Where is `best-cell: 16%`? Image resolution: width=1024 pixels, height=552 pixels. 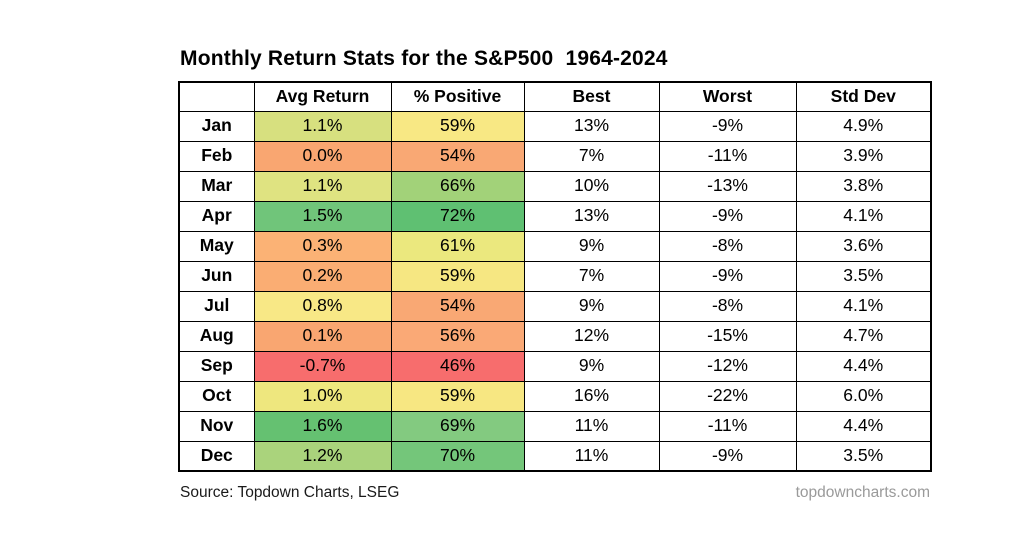 best-cell: 16% is located at coordinates (591, 396).